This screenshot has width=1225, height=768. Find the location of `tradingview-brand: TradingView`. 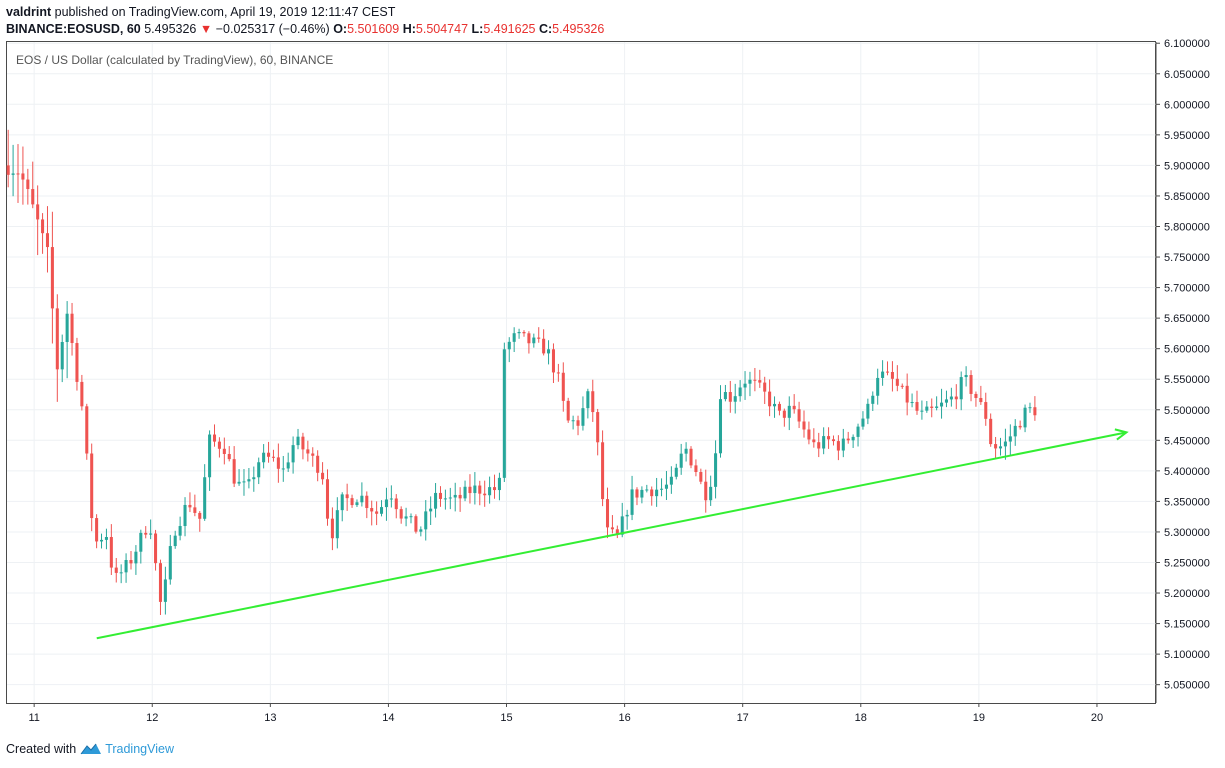

tradingview-brand: TradingView is located at coordinates (139, 749).